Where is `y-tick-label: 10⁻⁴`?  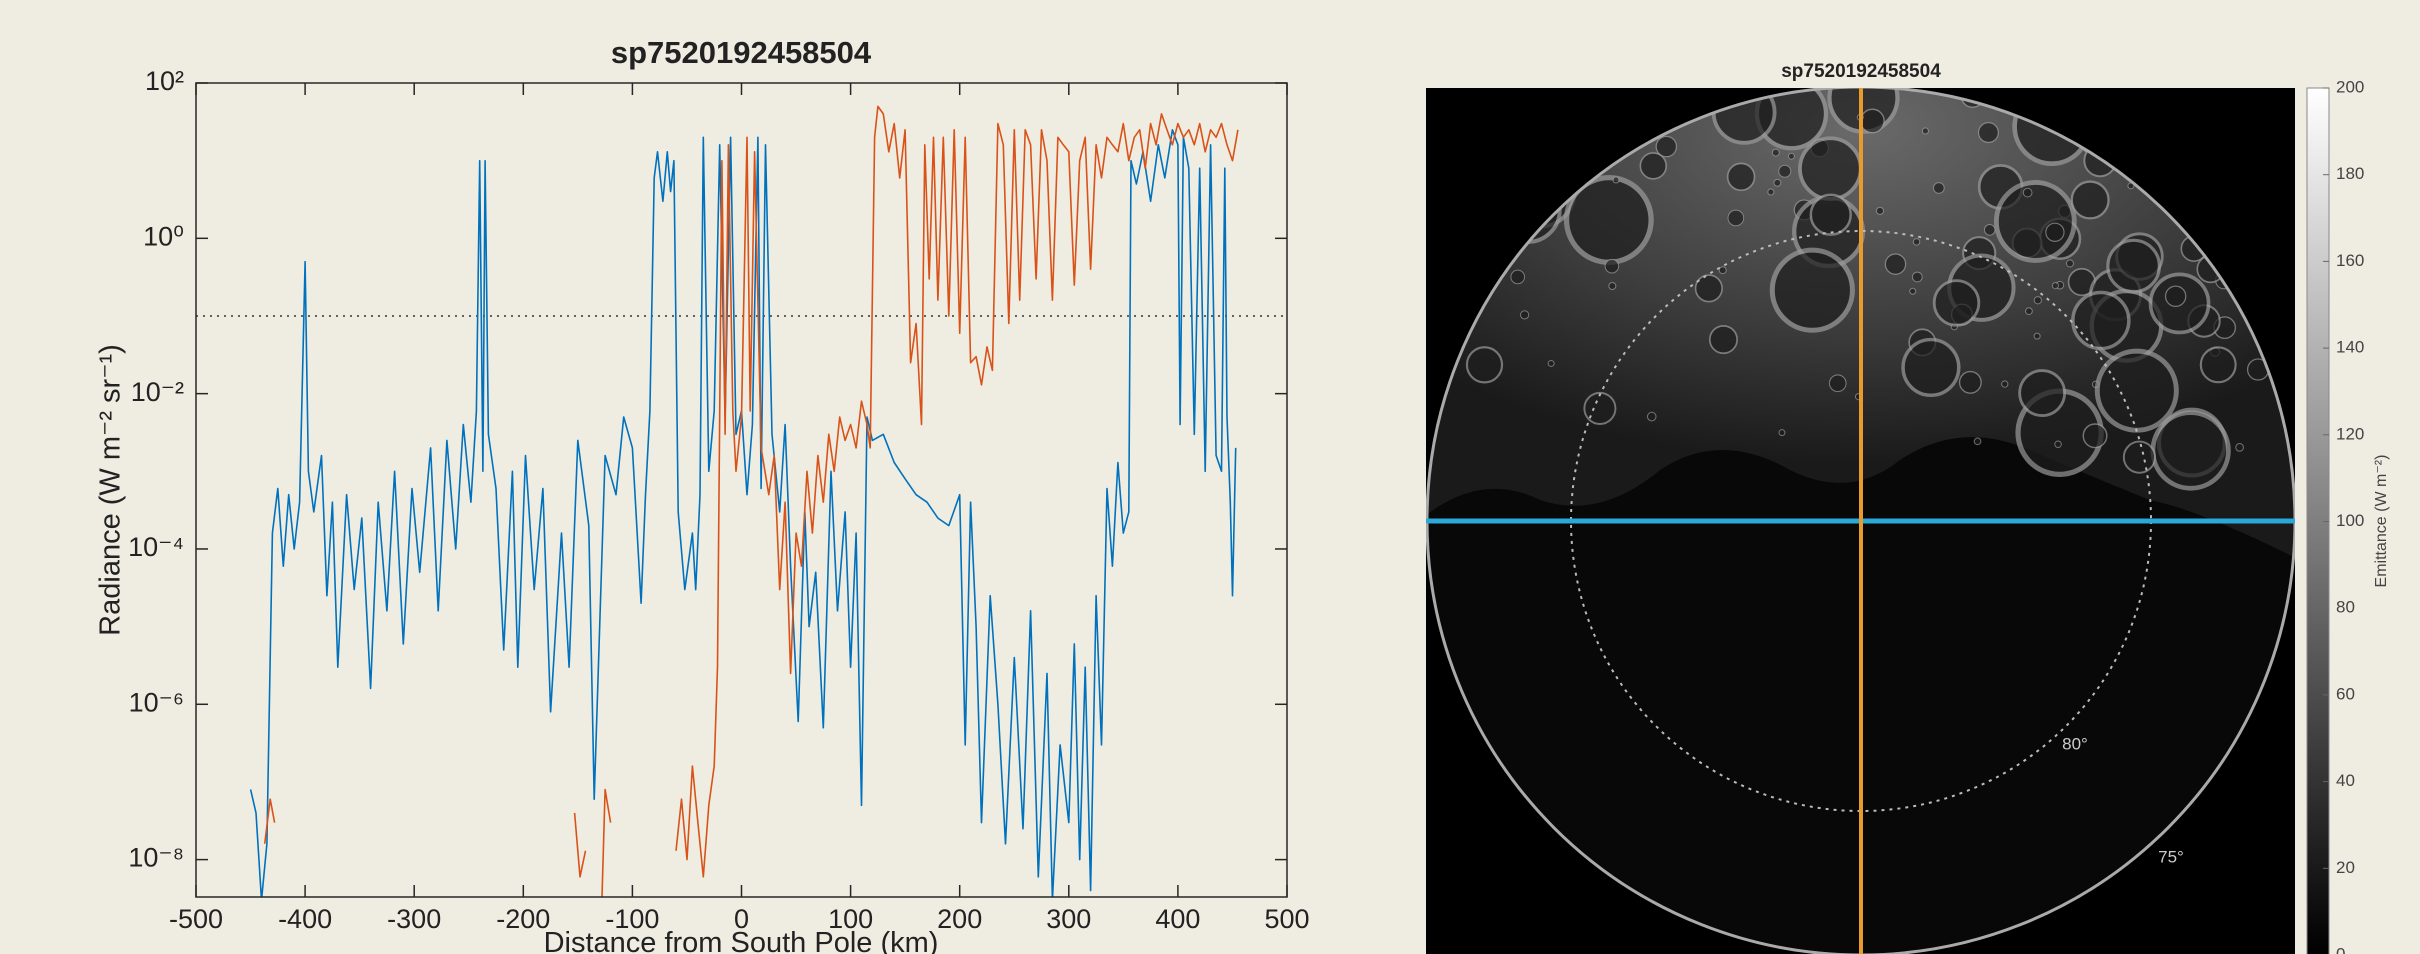 y-tick-label: 10⁻⁴ is located at coordinates (156, 547).